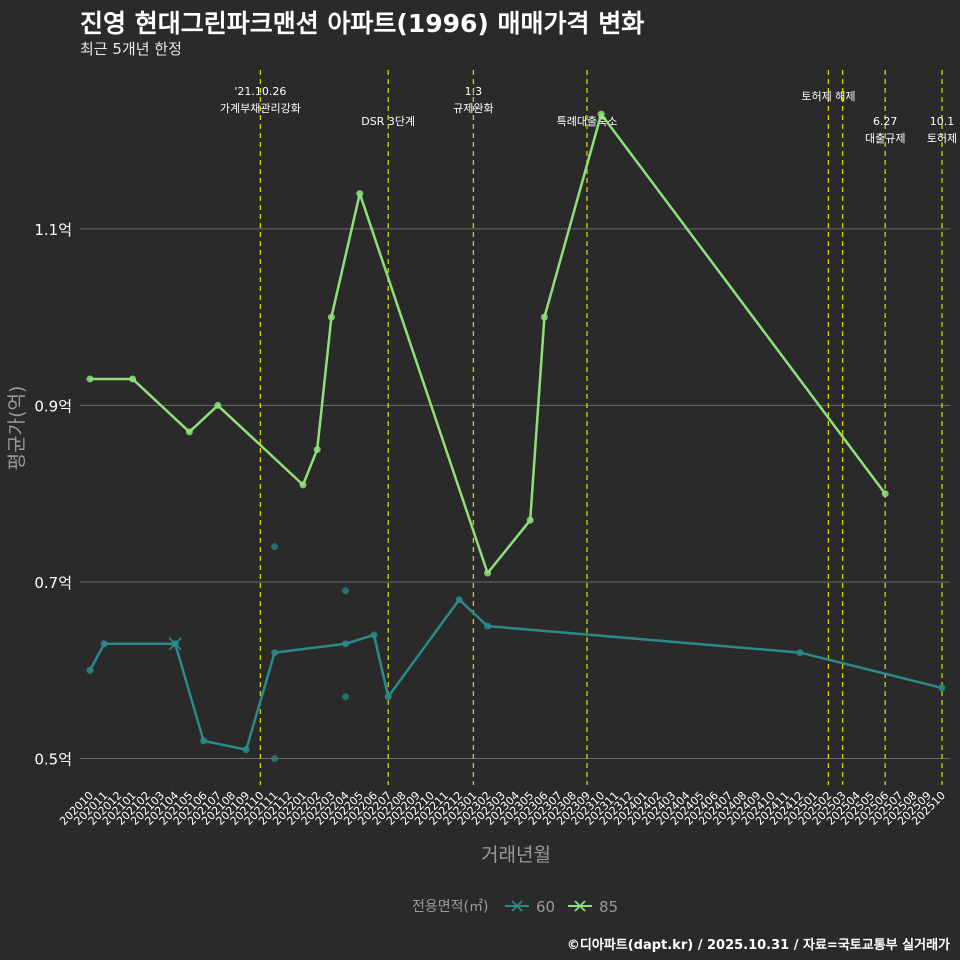  Describe the element at coordinates (545, 907) in the screenshot. I see `legend-label-60: 60` at that location.